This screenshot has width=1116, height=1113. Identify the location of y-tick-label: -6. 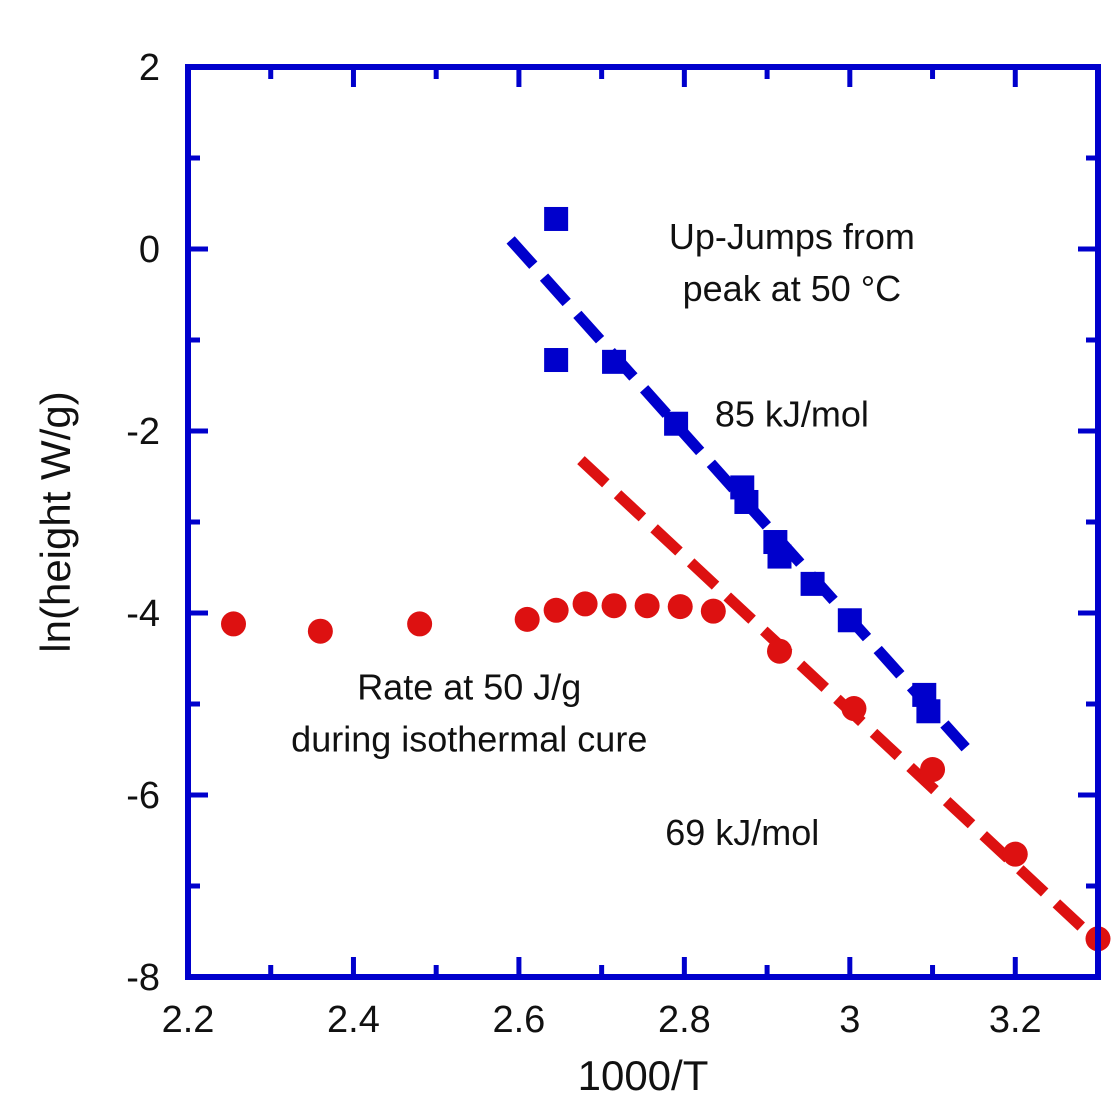
(143, 796).